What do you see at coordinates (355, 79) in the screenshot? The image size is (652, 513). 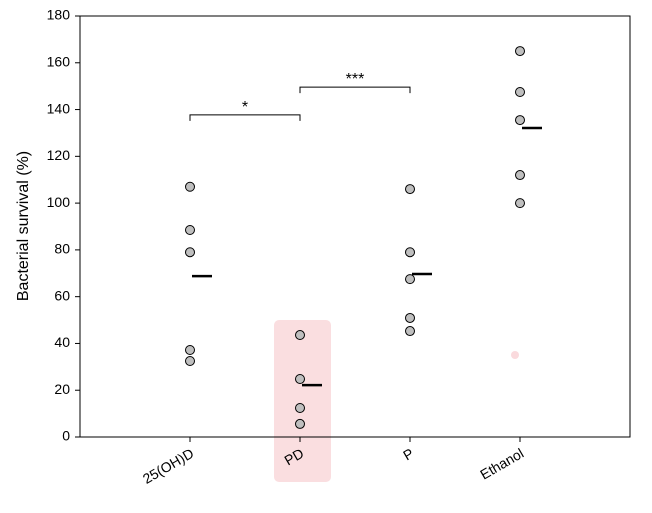 I see `significance-label: ***` at bounding box center [355, 79].